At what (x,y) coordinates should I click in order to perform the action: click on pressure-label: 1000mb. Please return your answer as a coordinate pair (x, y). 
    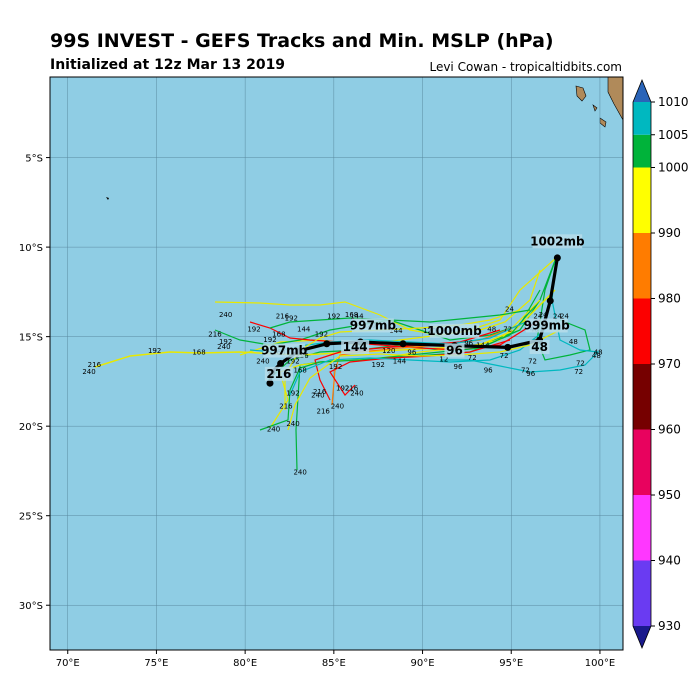
    Looking at the image, I should click on (454, 331).